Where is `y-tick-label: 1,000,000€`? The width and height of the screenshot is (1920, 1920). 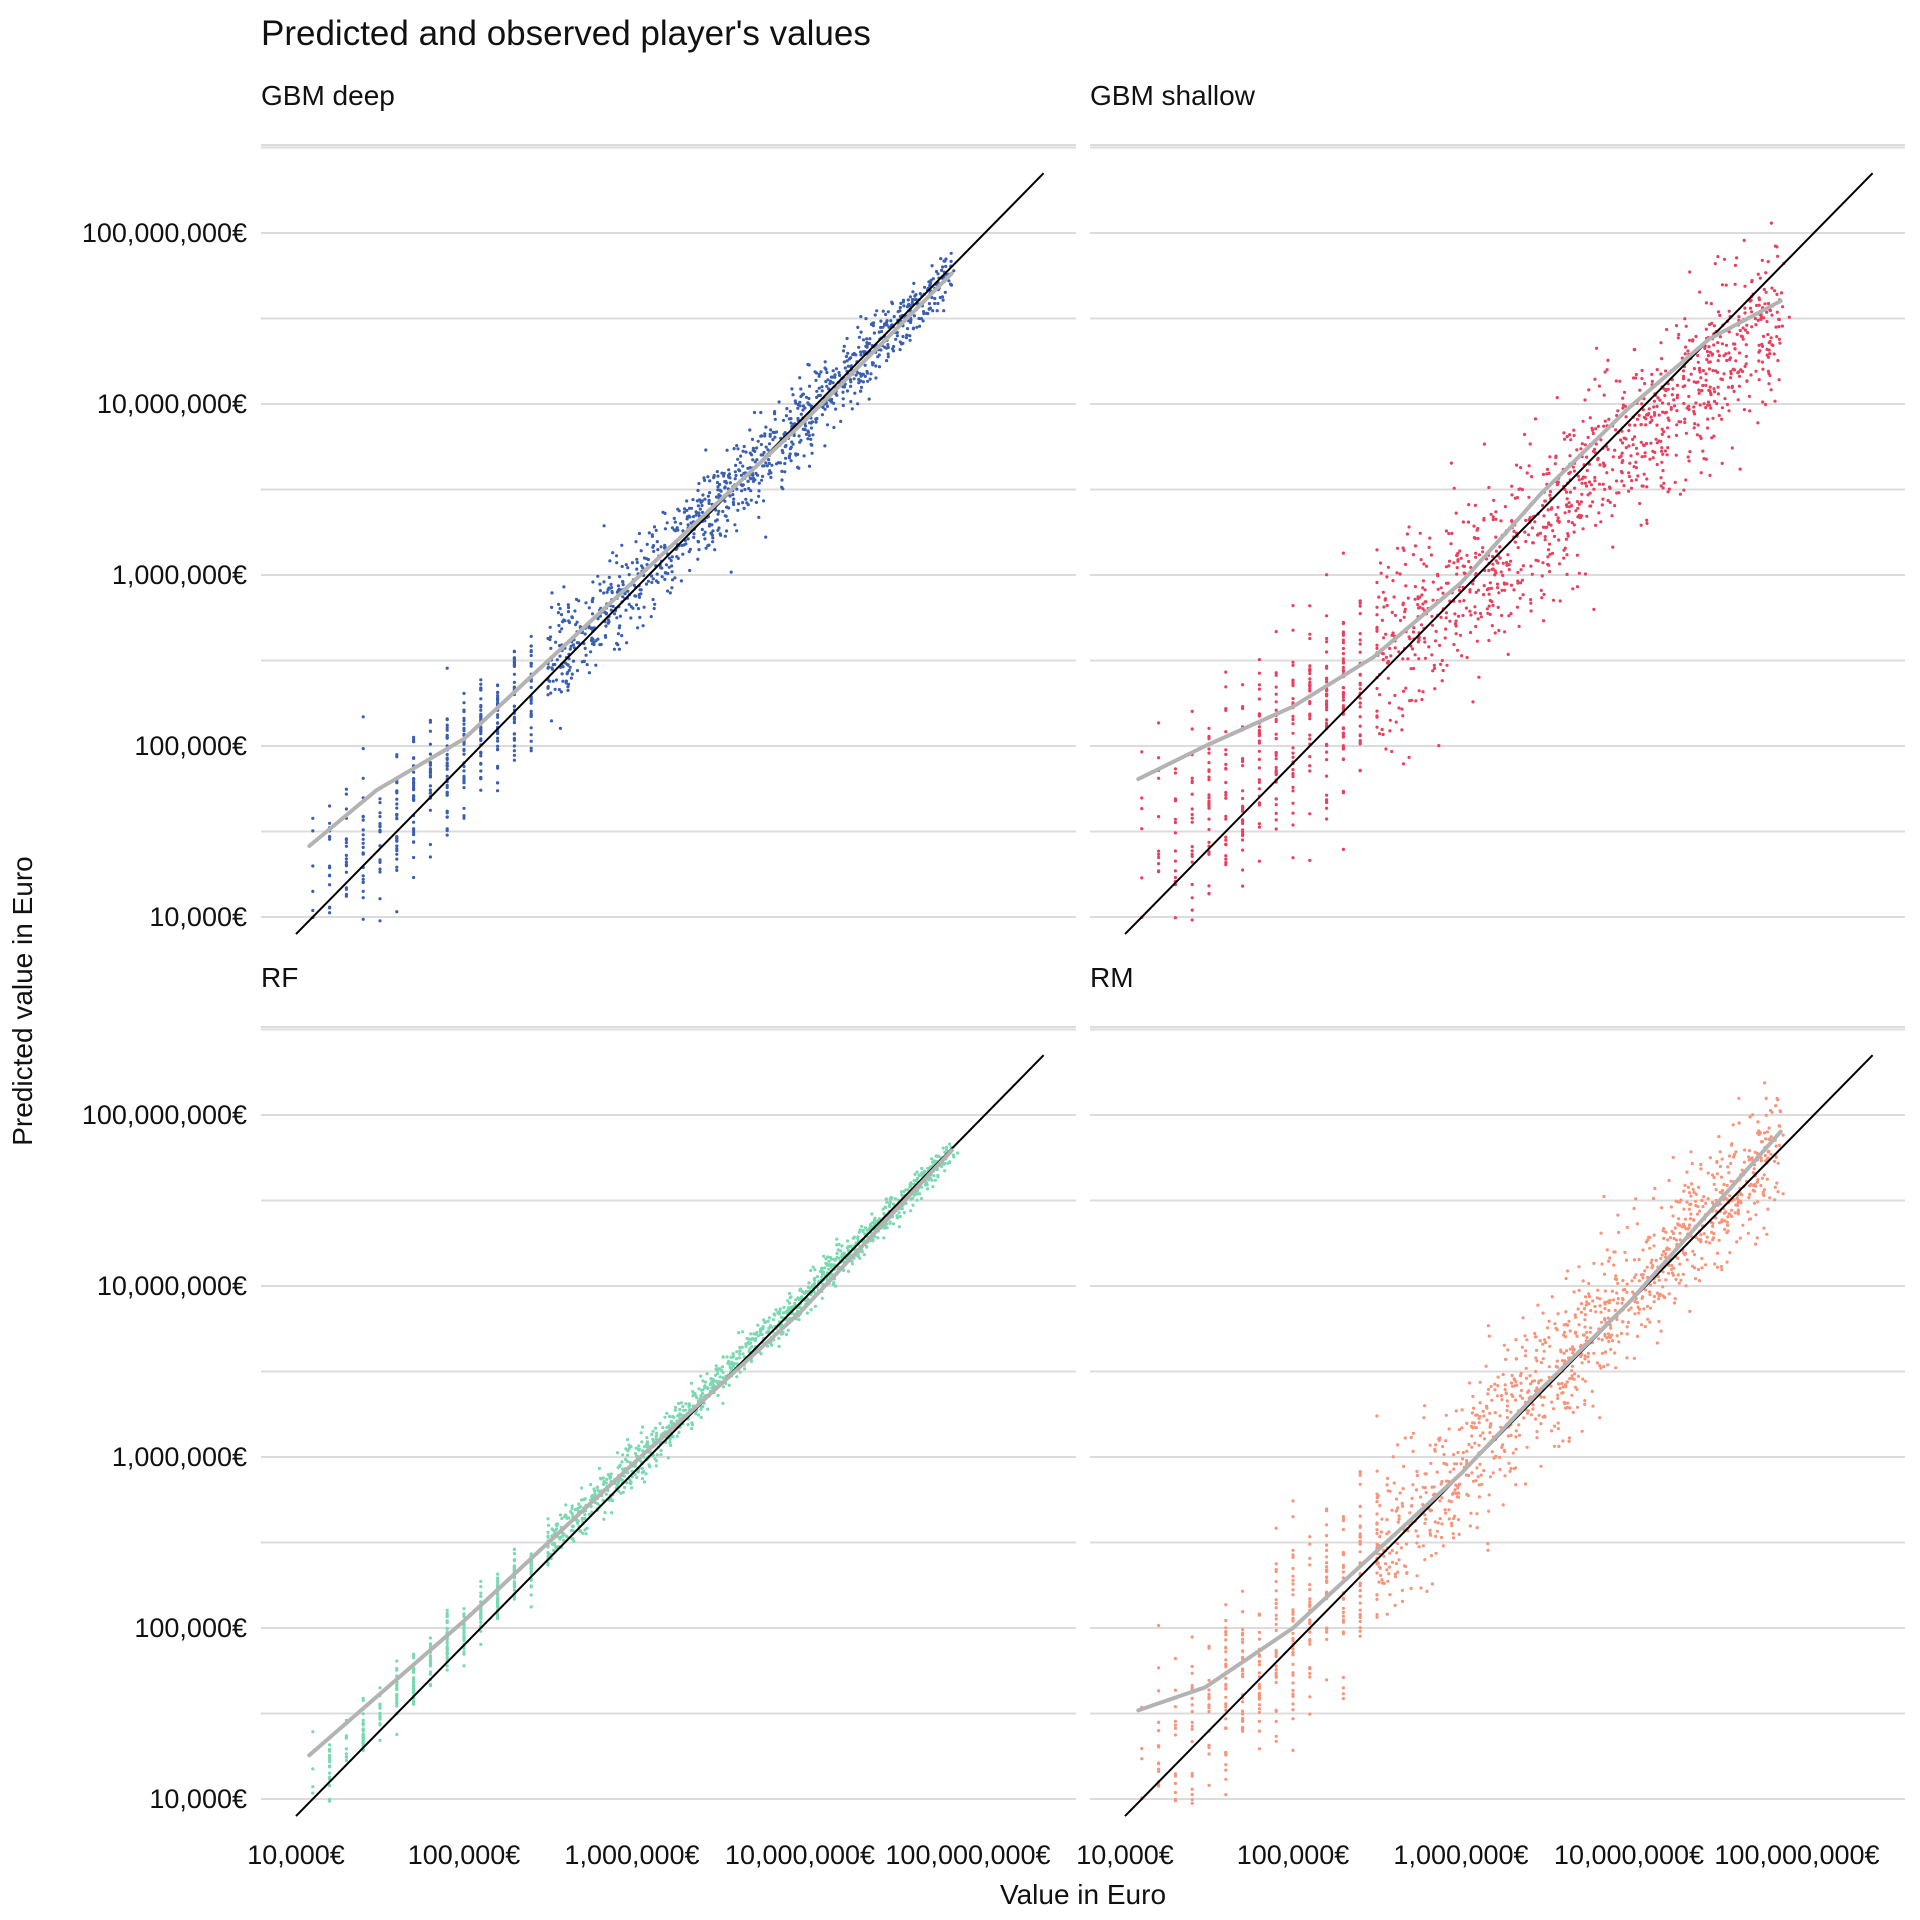
y-tick-label: 1,000,000€ is located at coordinates (179, 575).